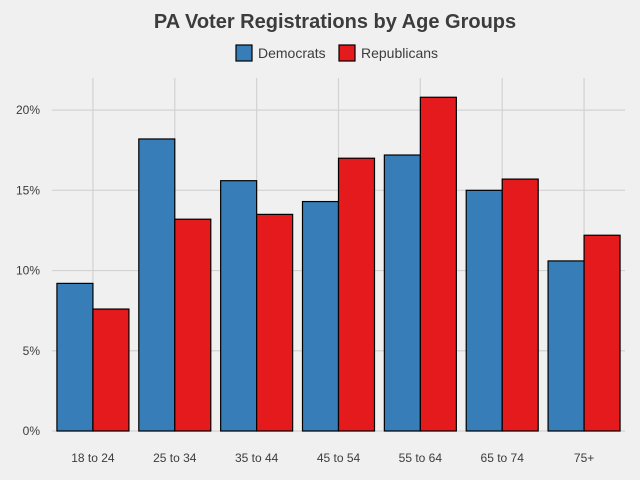  Describe the element at coordinates (503, 458) in the screenshot. I see `x-tick-label: 65 to 74` at that location.